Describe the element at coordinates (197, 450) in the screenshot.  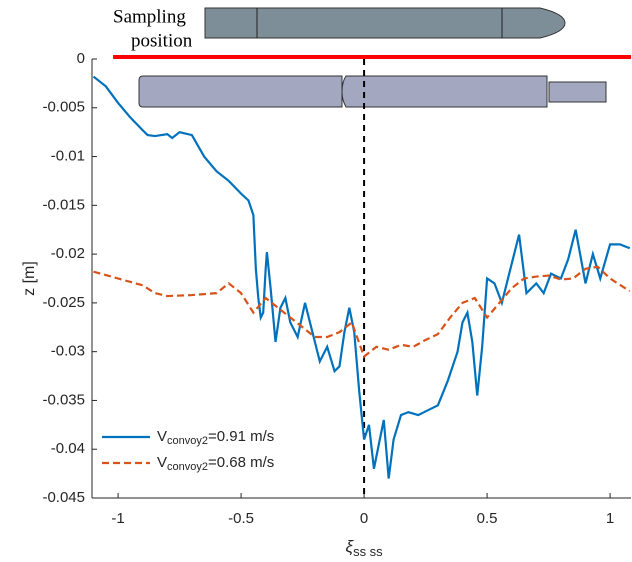
I see `legend-box` at that location.